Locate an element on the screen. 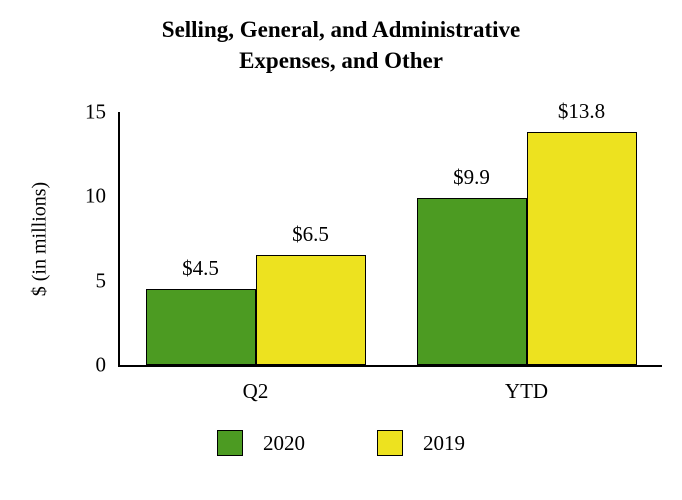  legend-swatch-2019 is located at coordinates (390, 443).